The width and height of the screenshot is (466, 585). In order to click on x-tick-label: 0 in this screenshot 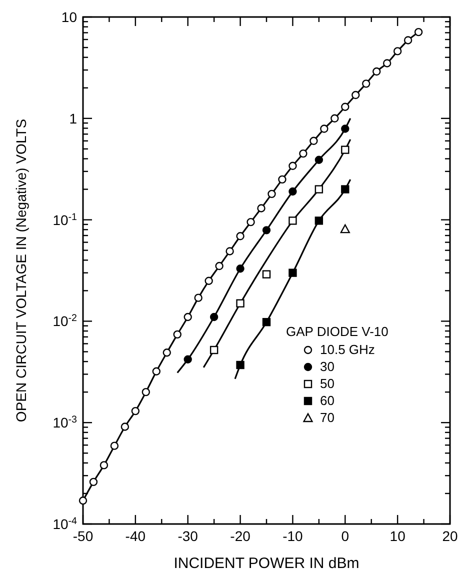, I will do `click(345, 536)`.